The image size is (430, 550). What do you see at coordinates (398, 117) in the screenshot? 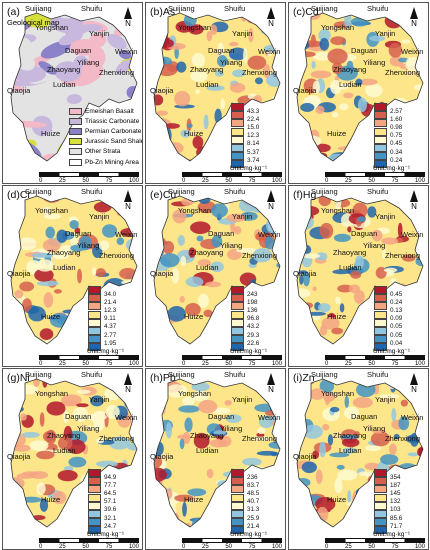
I see `legend-row: 1.60` at bounding box center [398, 117].